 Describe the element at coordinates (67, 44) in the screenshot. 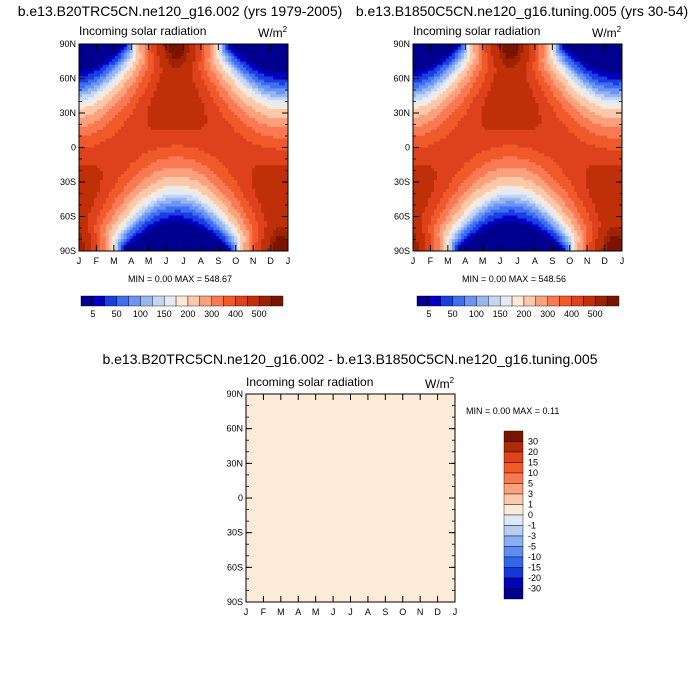

I see `panel-a-y-tick-label: 90N` at that location.